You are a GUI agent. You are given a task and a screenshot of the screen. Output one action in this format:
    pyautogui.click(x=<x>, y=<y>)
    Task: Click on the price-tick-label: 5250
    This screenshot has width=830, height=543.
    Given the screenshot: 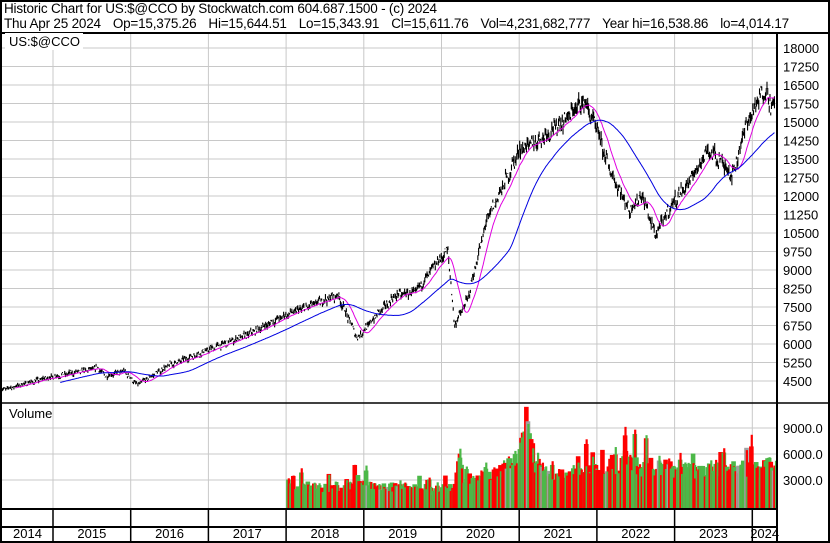 What is the action you would take?
    pyautogui.click(x=797, y=363)
    